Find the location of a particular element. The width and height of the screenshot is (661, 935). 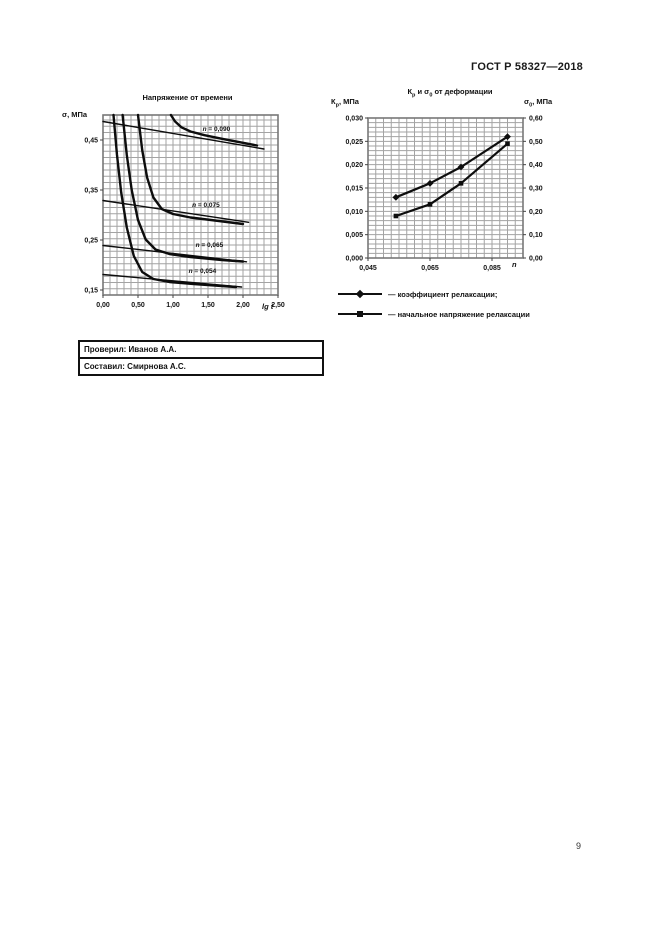

y-tick-label: 0,000 is located at coordinates (354, 259).